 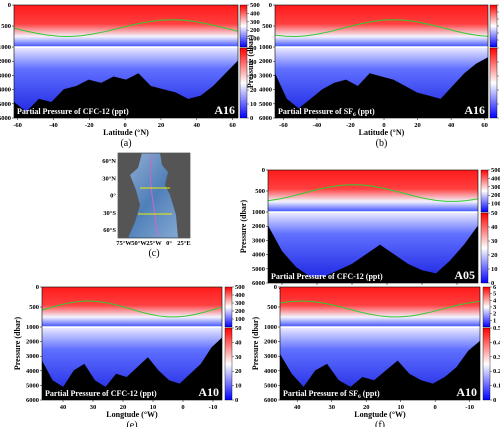 What do you see at coordinates (283, 125) in the screenshot?
I see `x-tick-label: -60` at bounding box center [283, 125].